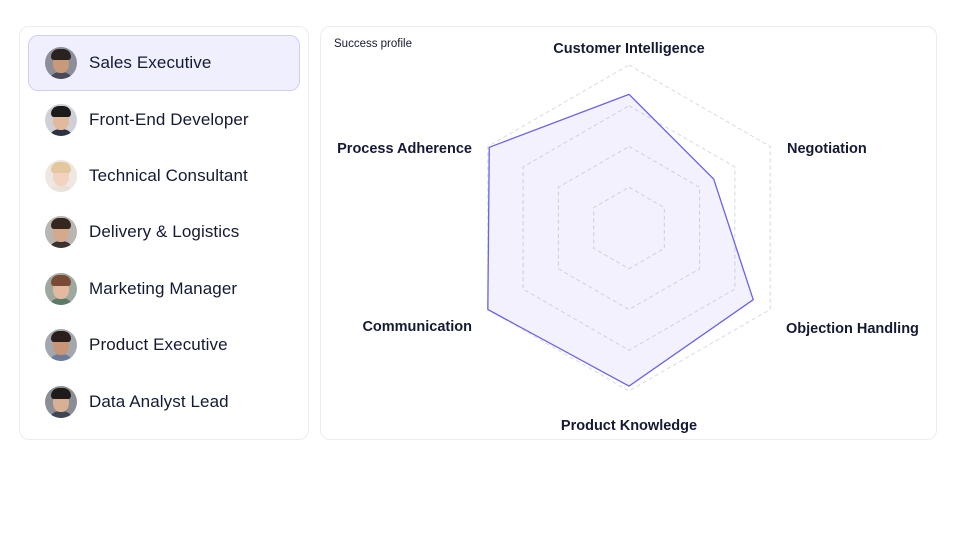 The image size is (956, 557). I want to click on grid-ring, so click(629, 228).